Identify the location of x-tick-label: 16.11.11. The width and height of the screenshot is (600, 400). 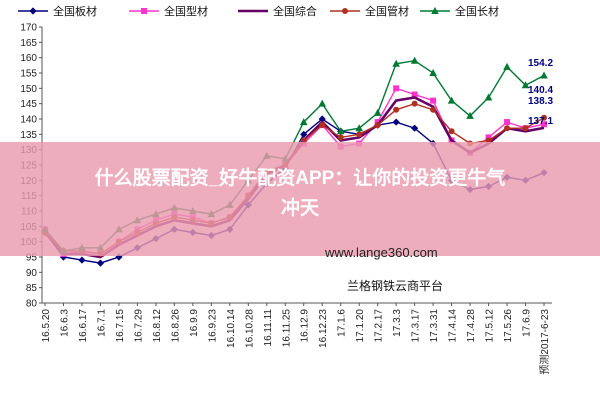
(268, 328).